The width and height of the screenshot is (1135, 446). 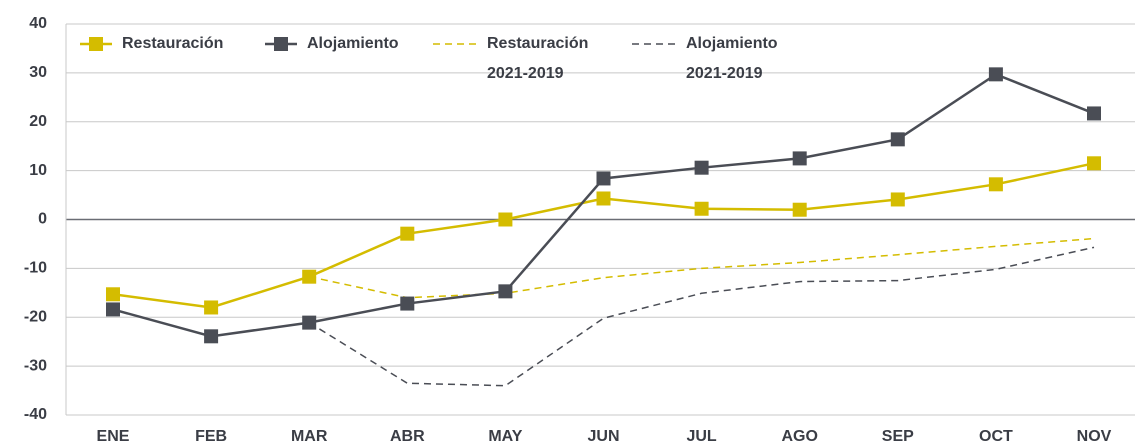 I want to click on legend-label: Alojamiento, so click(x=353, y=43).